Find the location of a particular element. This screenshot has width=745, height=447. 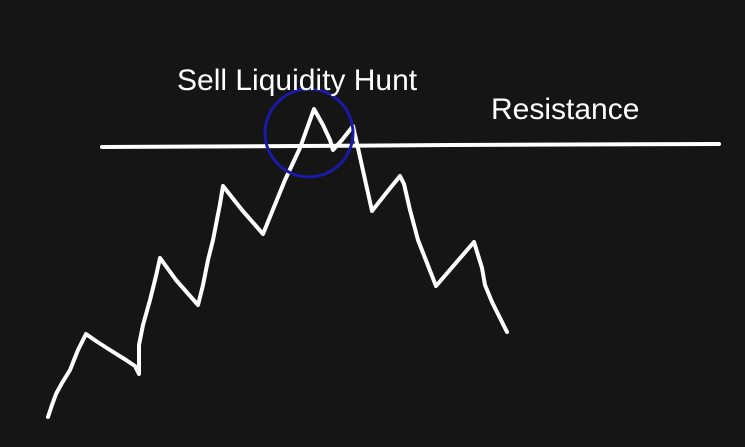

hunt-label: Sell Liquidity Hunt is located at coordinates (297, 80).